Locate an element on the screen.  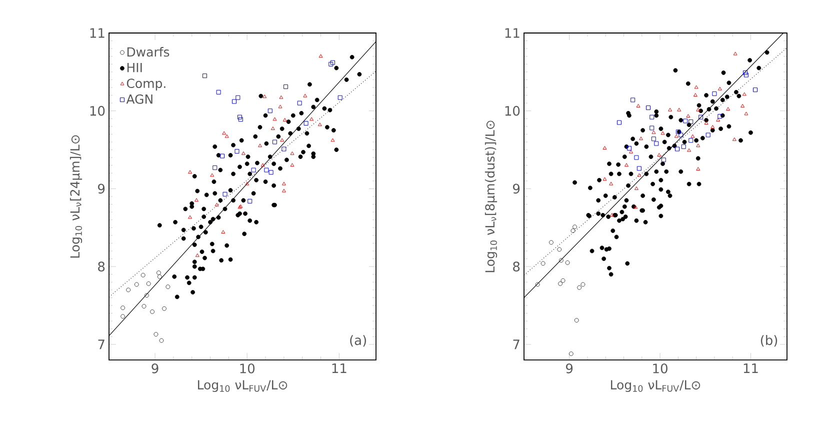
annotation: (a) is located at coordinates (358, 341).